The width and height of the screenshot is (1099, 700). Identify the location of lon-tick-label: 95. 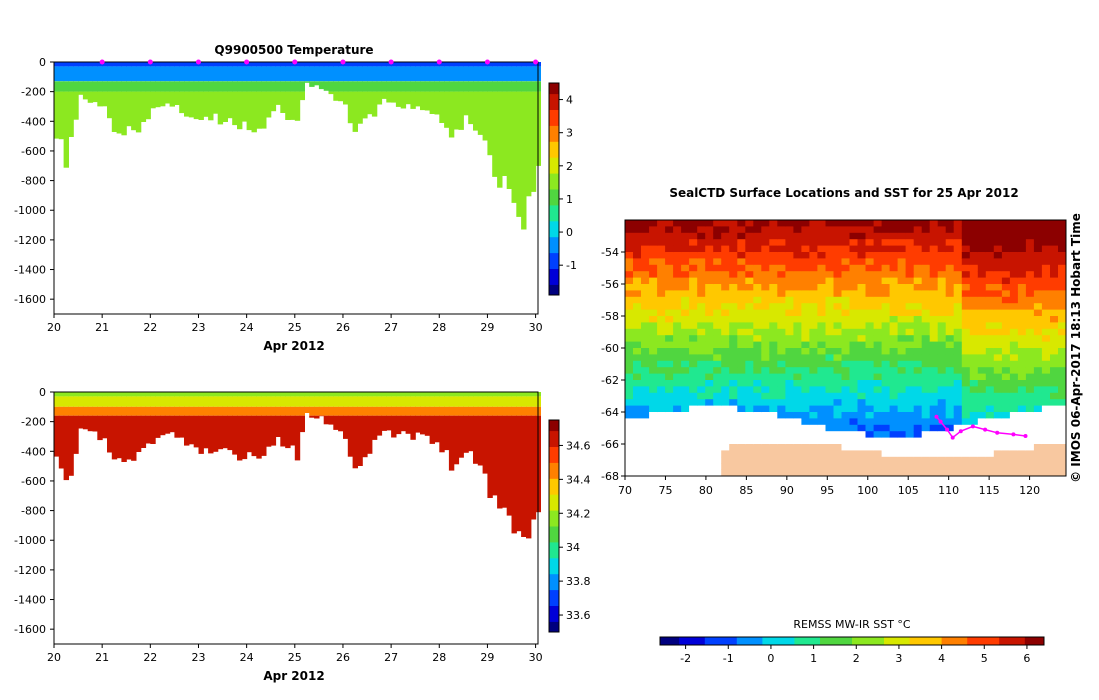
(827, 490).